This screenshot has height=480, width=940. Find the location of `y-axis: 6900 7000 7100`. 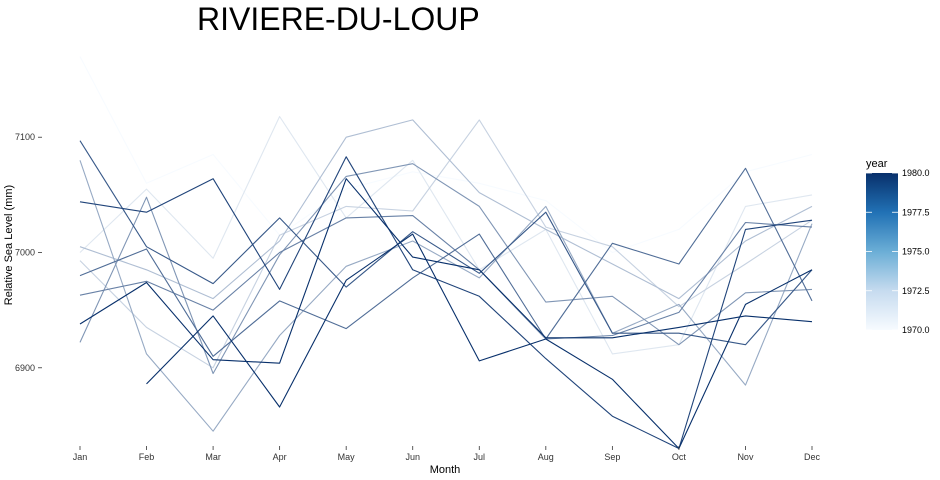

y-axis: 6900 7000 7100 is located at coordinates (28, 252).